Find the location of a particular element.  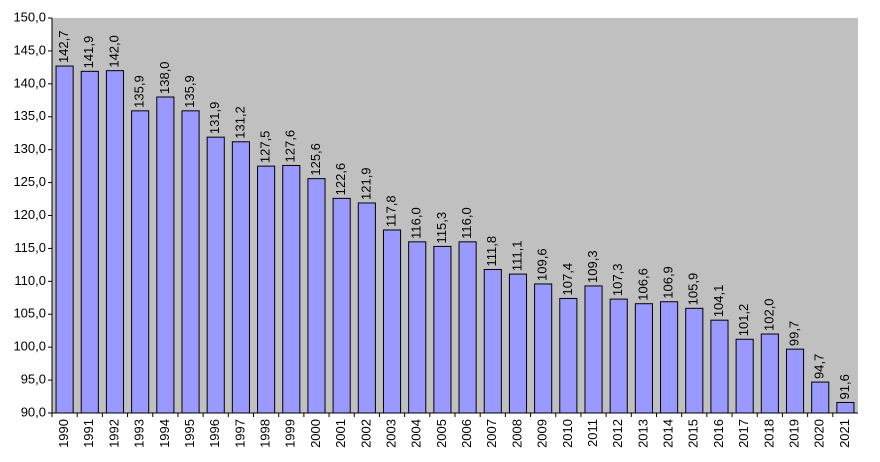

x-tick-label: 2021 is located at coordinates (844, 433).